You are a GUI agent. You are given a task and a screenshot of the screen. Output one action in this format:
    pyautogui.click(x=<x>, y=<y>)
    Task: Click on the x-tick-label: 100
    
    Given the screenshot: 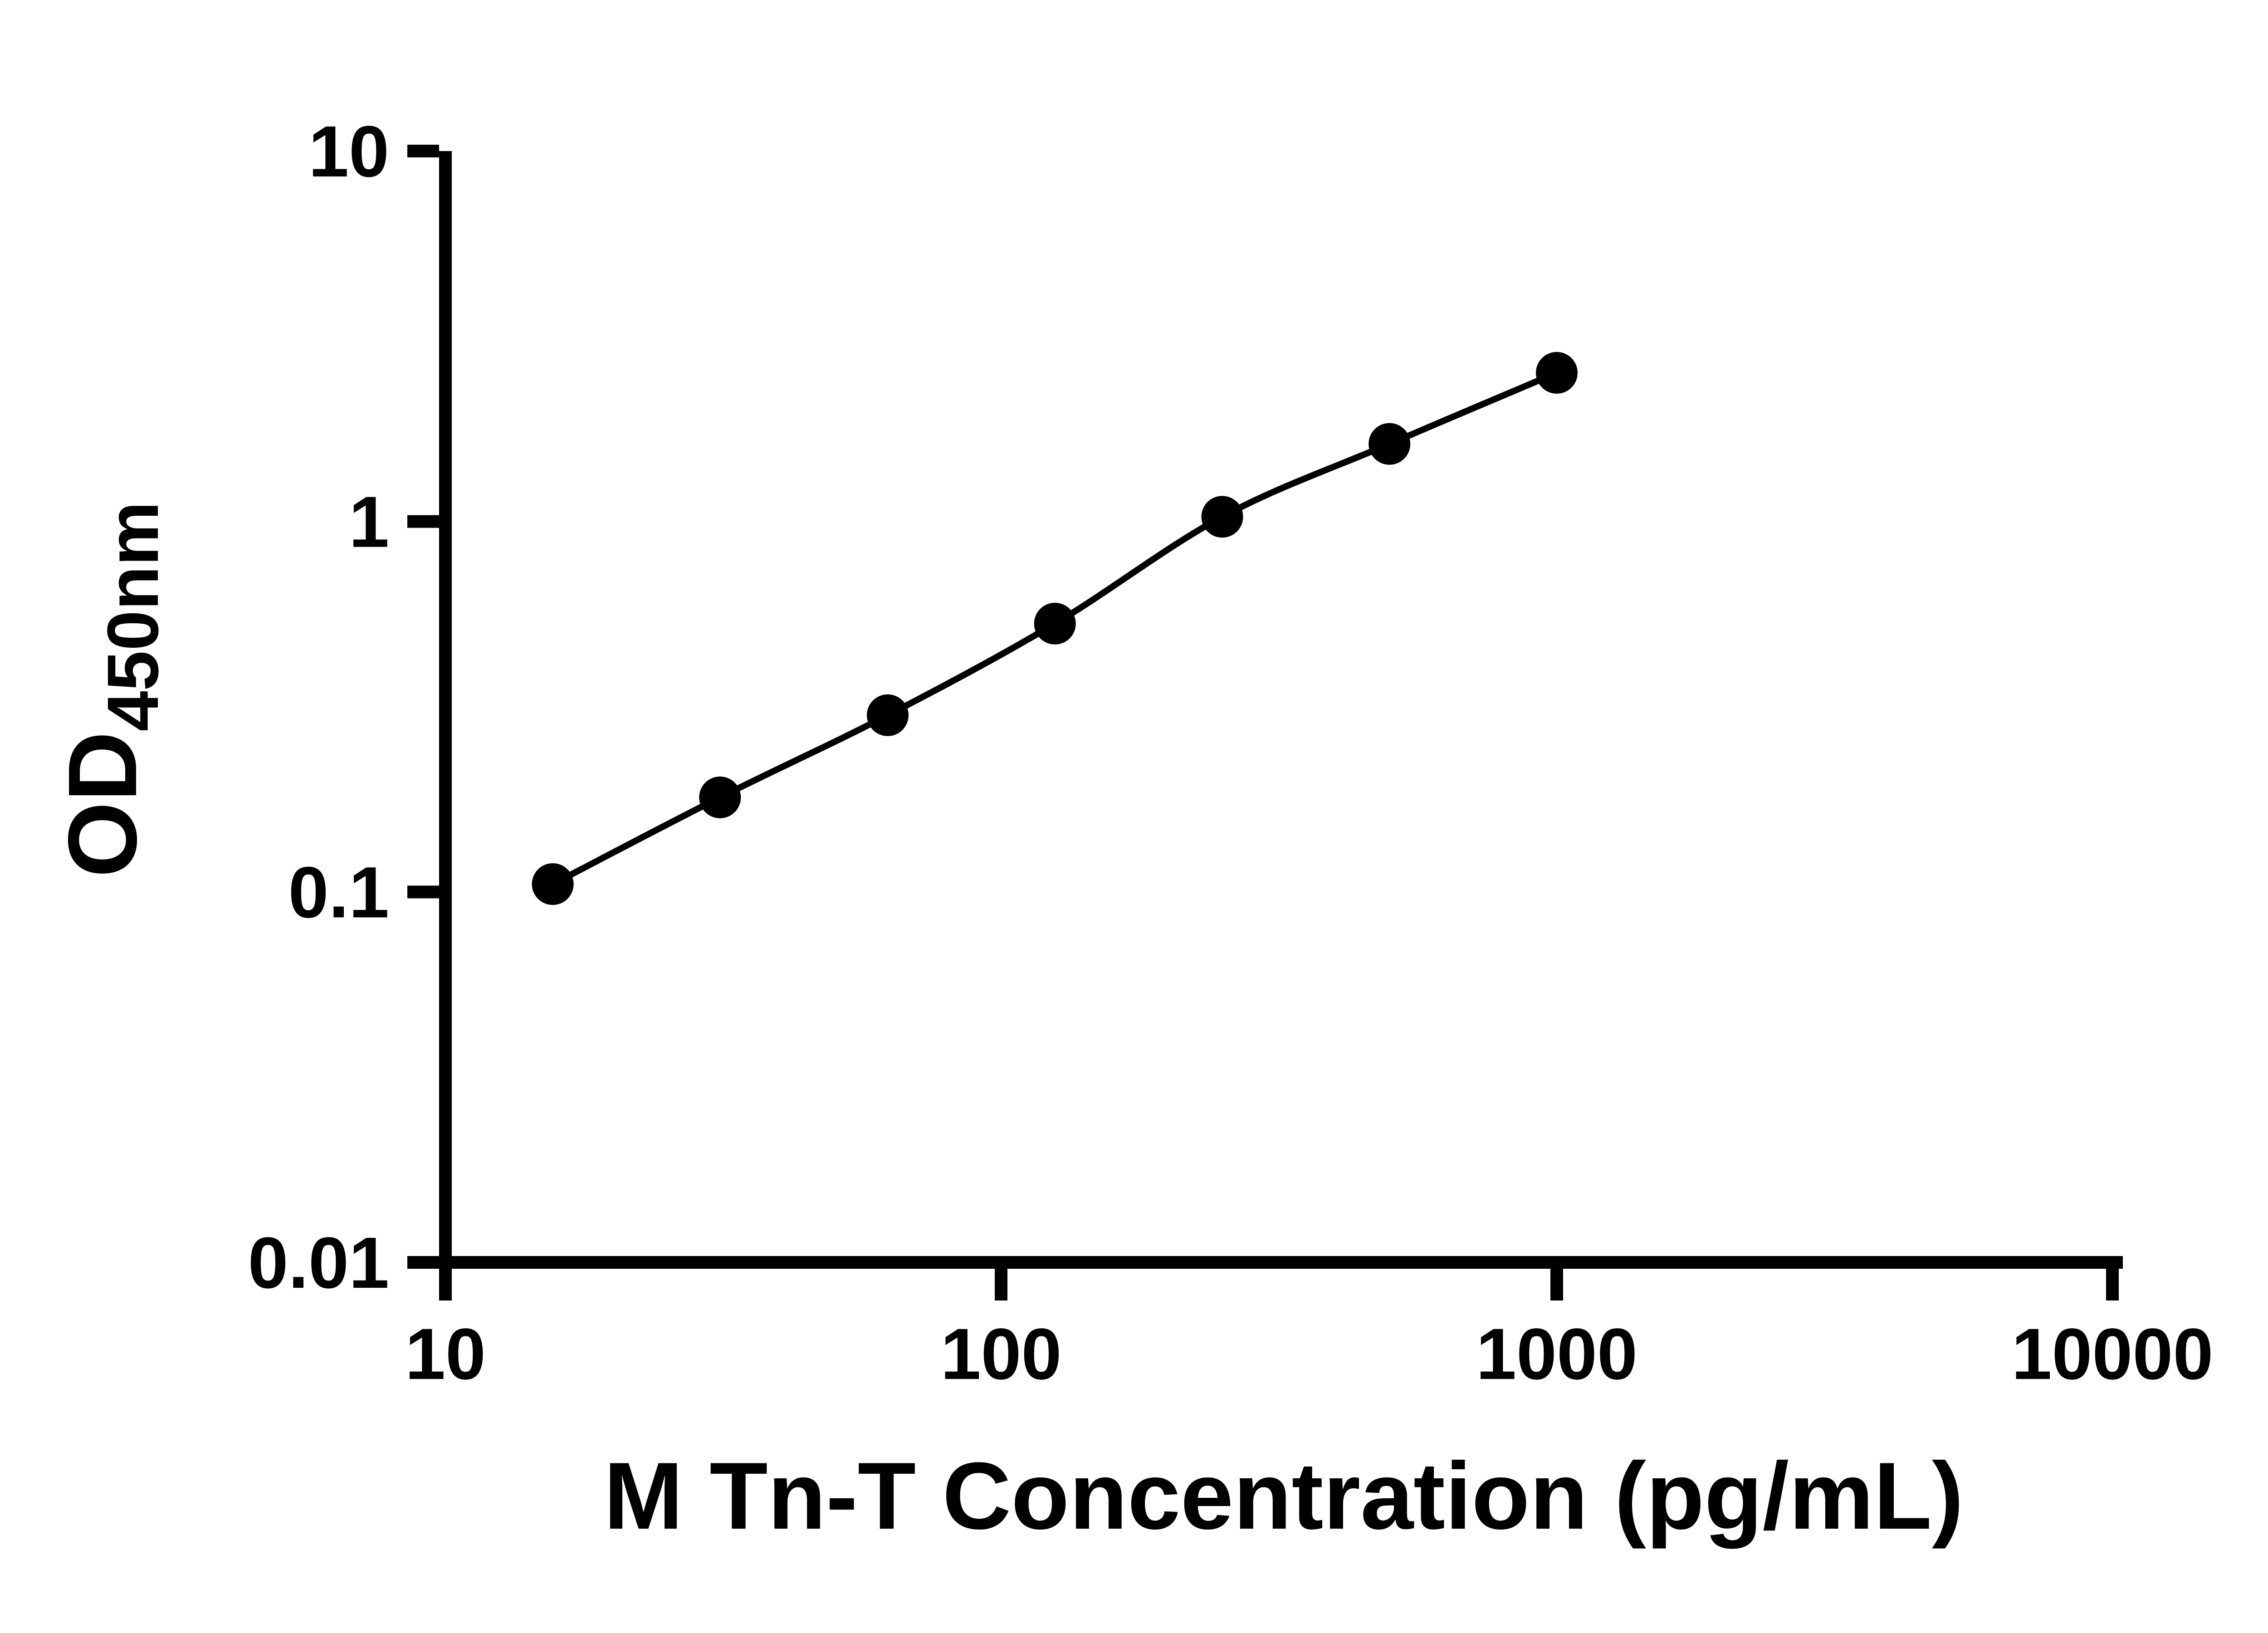 What is the action you would take?
    pyautogui.click(x=1002, y=1353)
    